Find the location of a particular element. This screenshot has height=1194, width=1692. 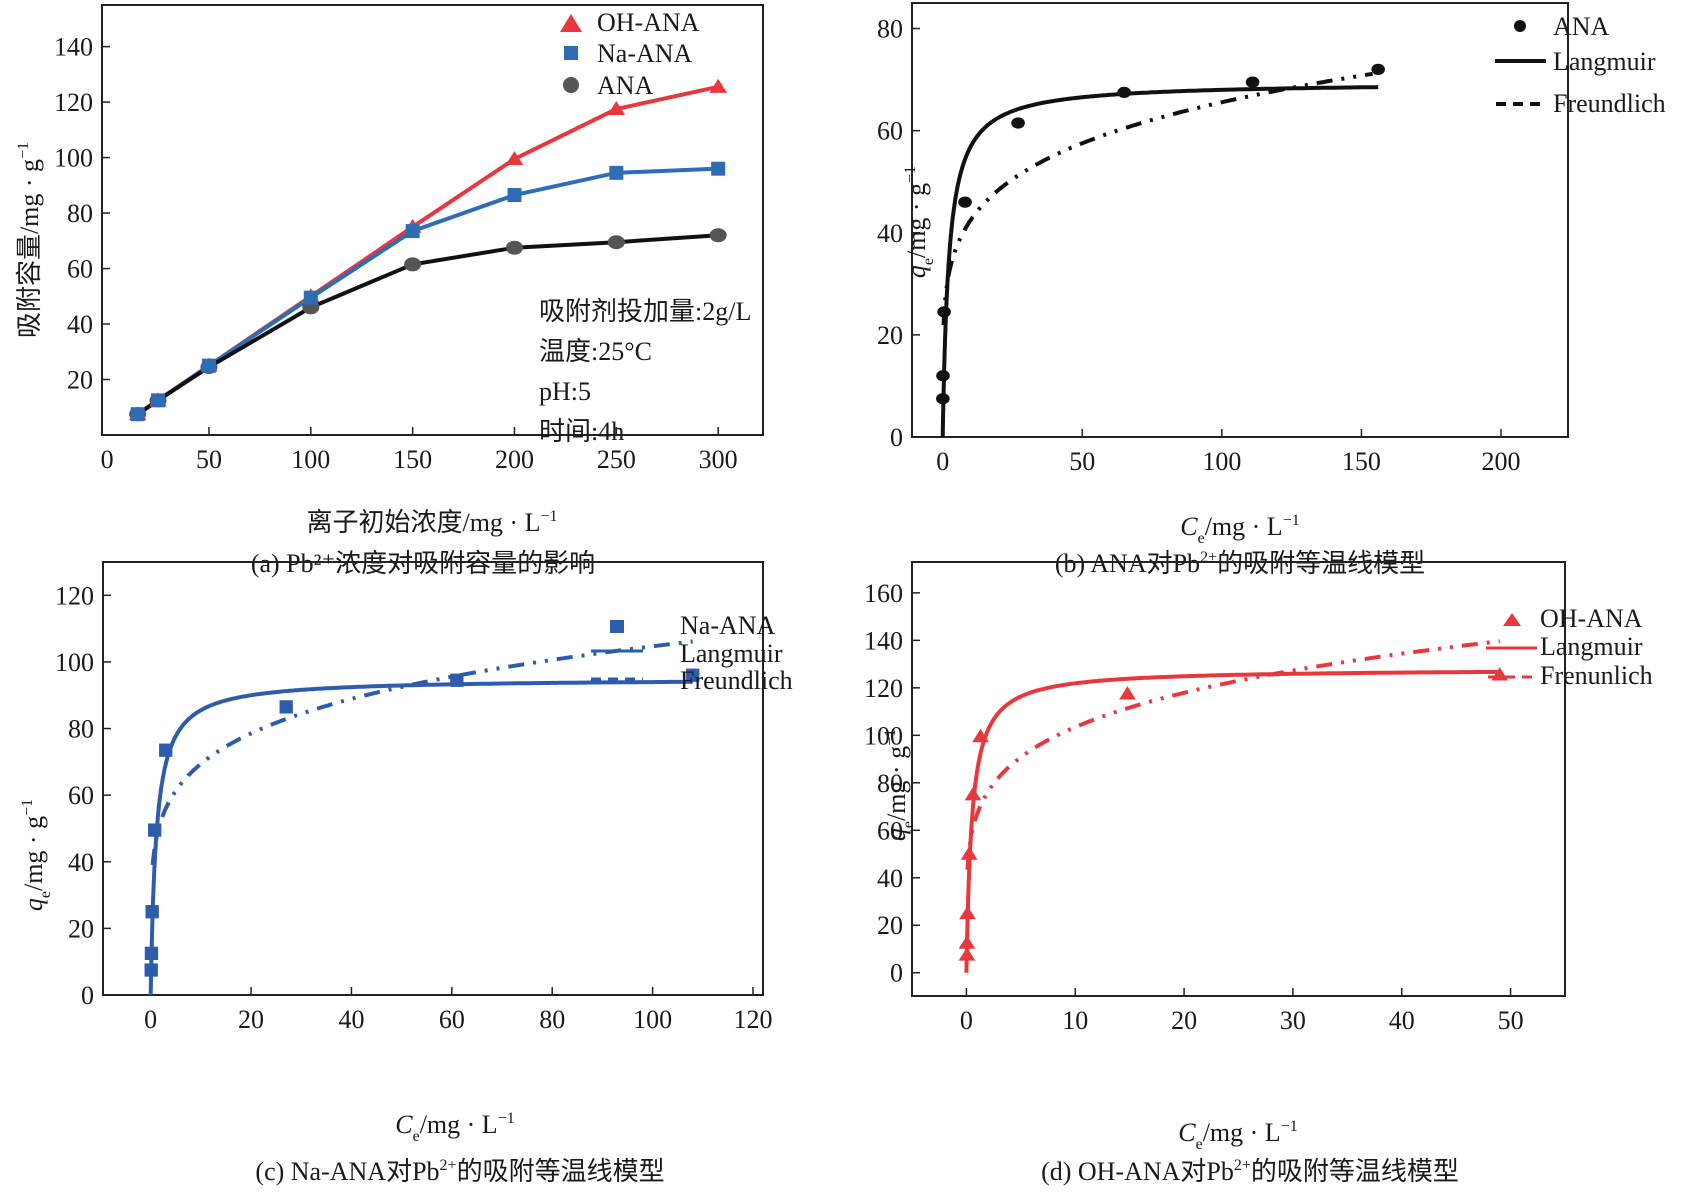

legend: ANA Langmuir Freundlich is located at coordinates (1580, 65).